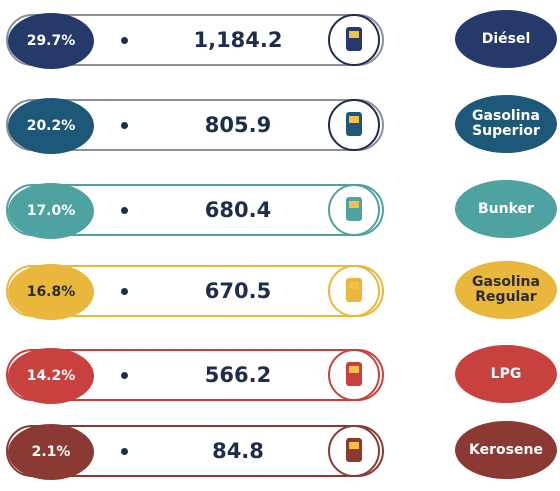 The height and width of the screenshot is (491, 560). Describe the element at coordinates (506, 209) in the screenshot. I see `fuel-label: Bunker` at that location.